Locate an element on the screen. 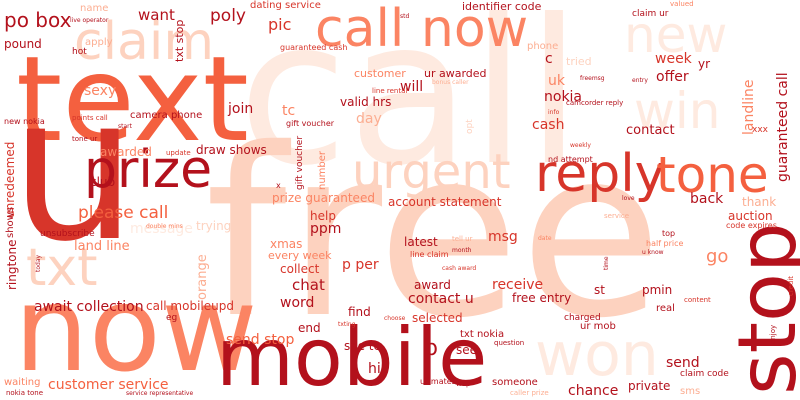 The height and width of the screenshot is (400, 800). word-trying: trying is located at coordinates (214, 226).